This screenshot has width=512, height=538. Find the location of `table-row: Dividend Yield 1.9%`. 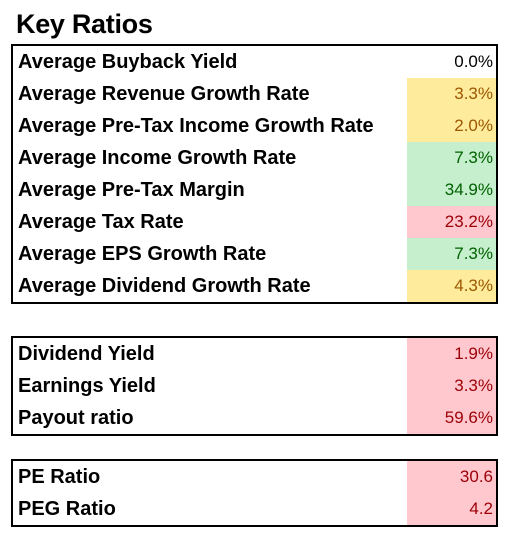

table-row: Dividend Yield 1.9% is located at coordinates (254, 354).